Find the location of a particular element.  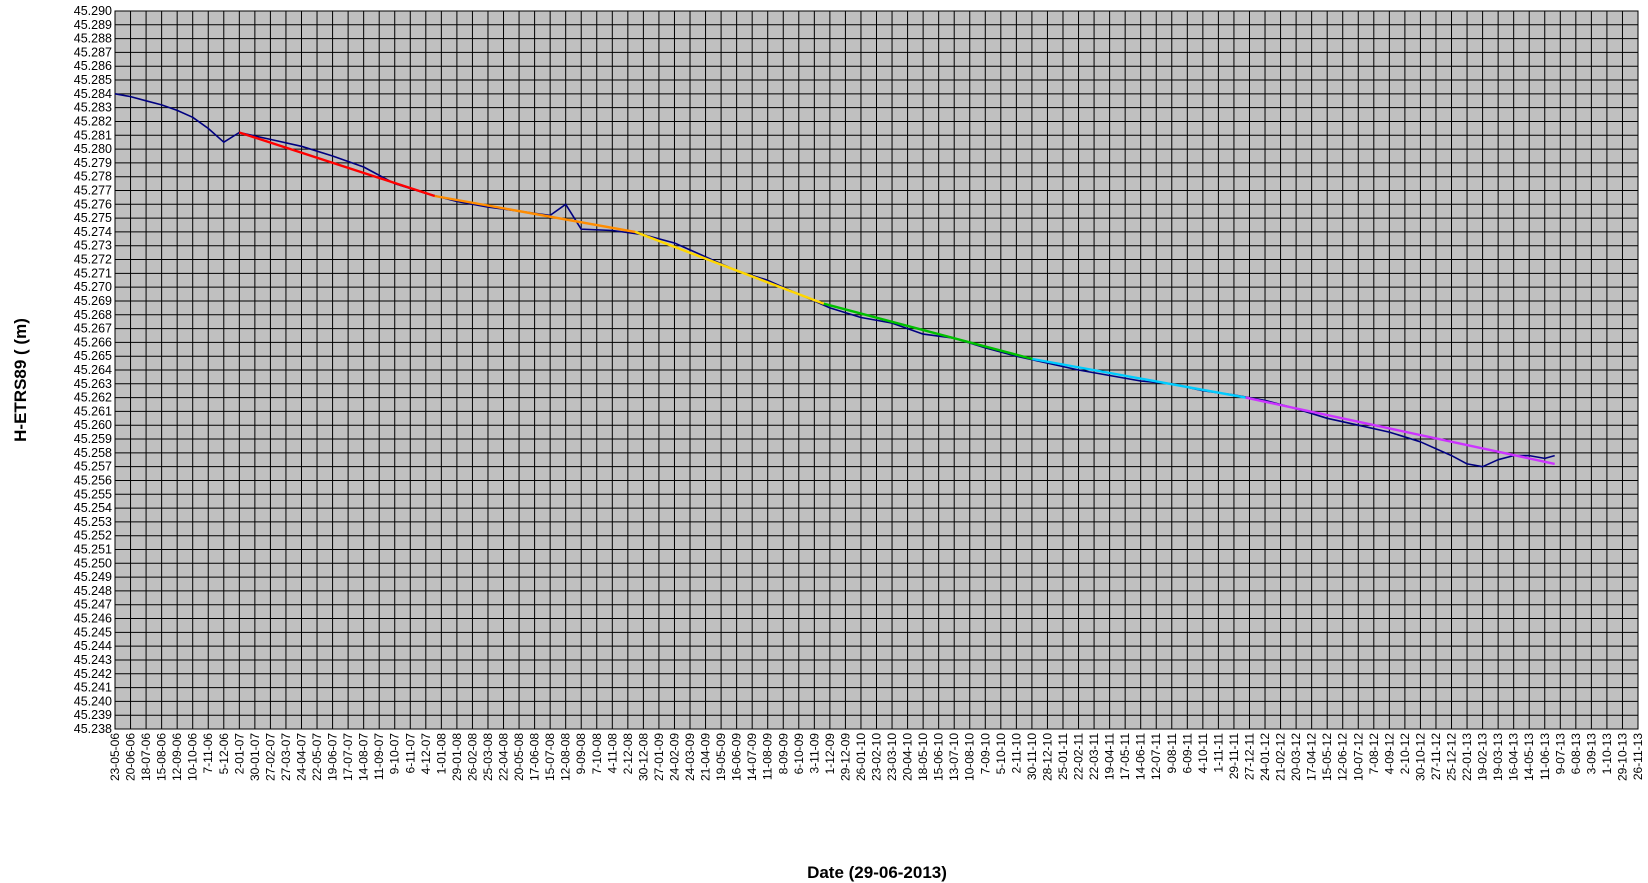

x-tick-label: 17-06-08 is located at coordinates (535, 757).